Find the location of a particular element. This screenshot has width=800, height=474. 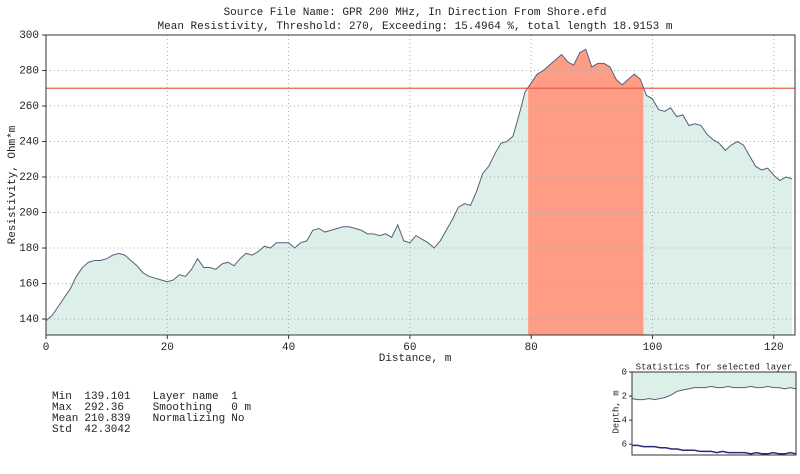

stats-row: Mean 210.839 Normalizing No is located at coordinates (154, 419).